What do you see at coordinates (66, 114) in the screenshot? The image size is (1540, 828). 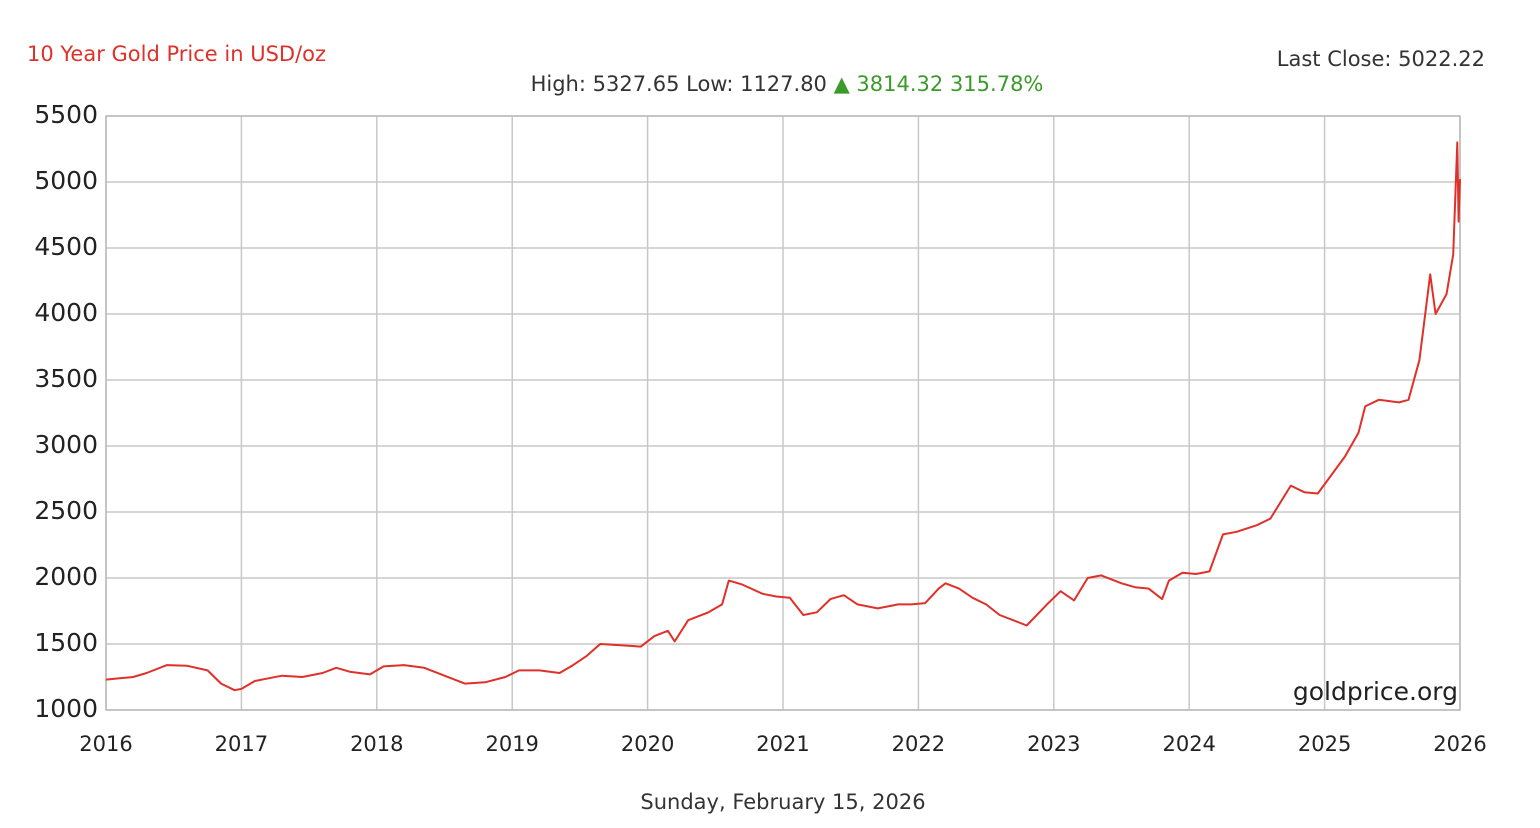 I see `y-tick-label: 5500` at bounding box center [66, 114].